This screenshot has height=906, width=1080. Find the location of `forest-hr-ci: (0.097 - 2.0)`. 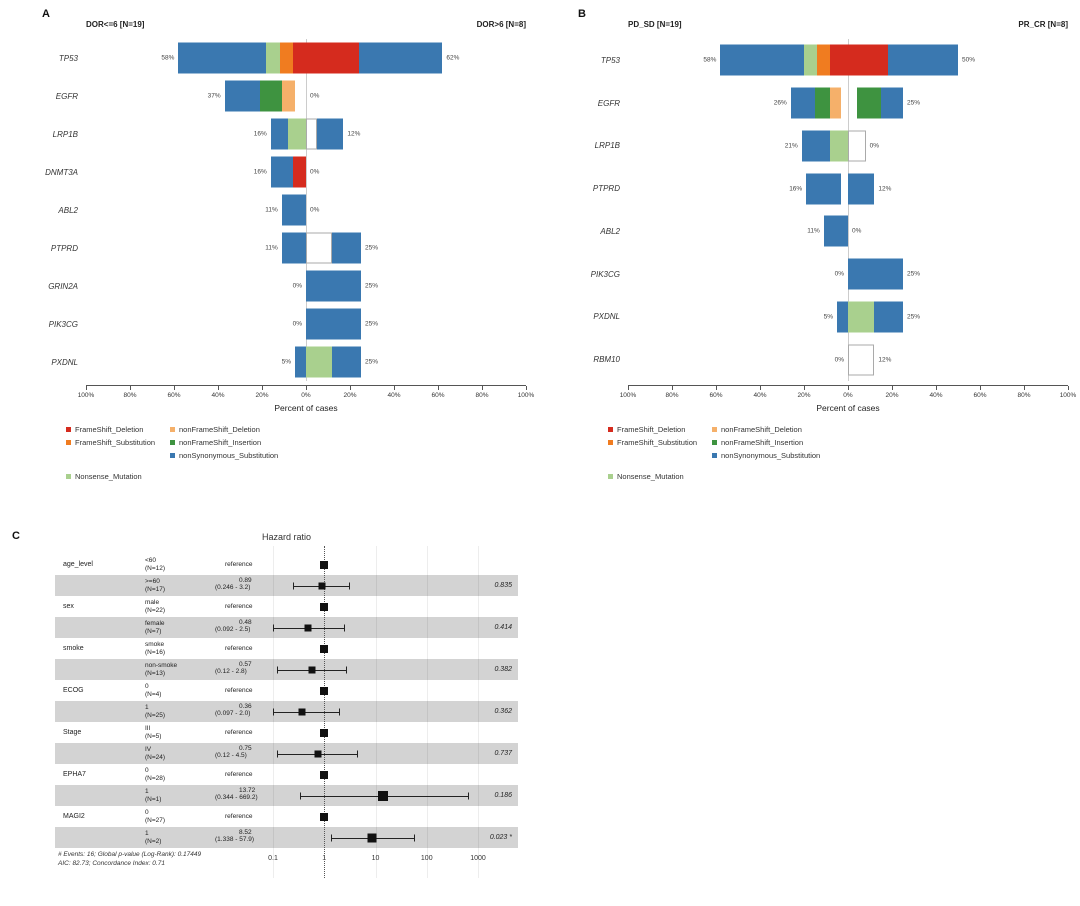

forest-hr-ci: (0.097 - 2.0) is located at coordinates (233, 713).